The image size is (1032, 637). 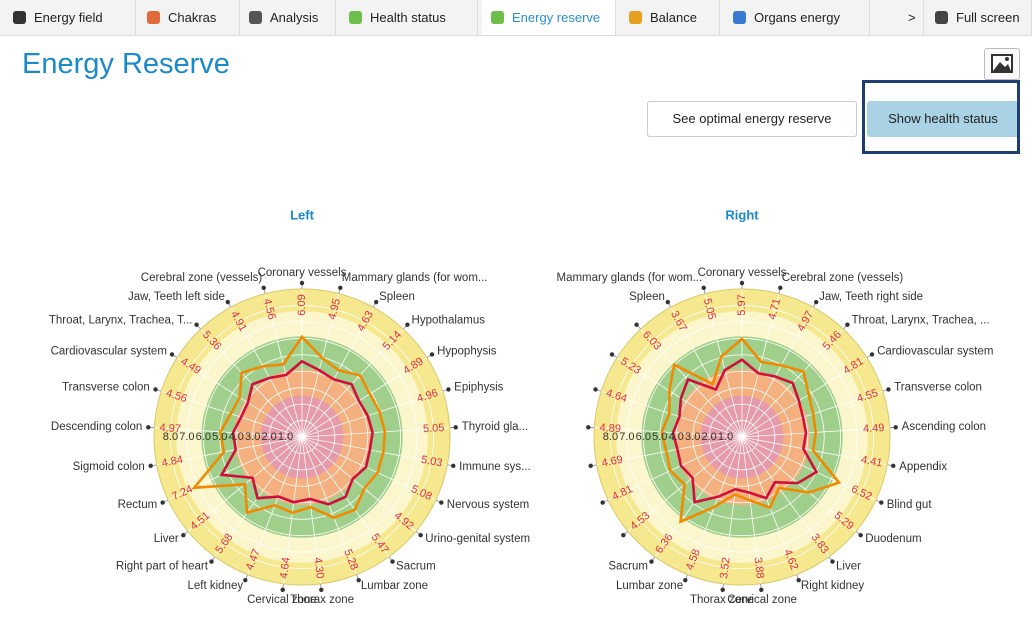 I want to click on tab-icon, so click(x=497, y=17).